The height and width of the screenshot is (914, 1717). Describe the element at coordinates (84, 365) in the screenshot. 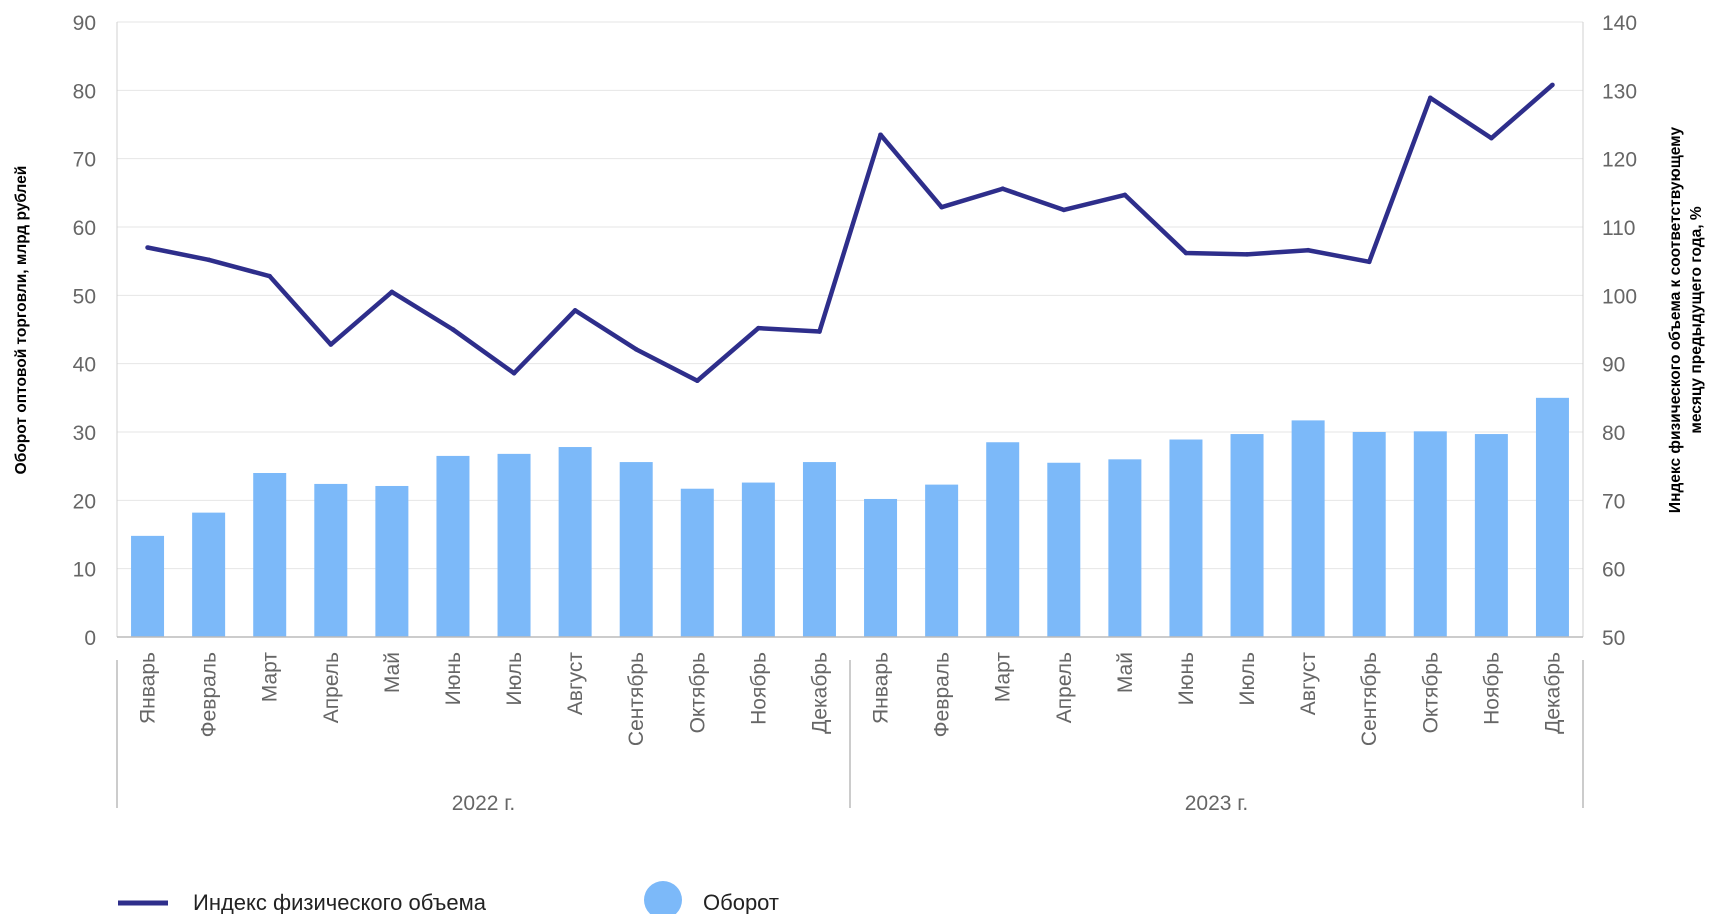

I see `left-tick-label: 40` at that location.